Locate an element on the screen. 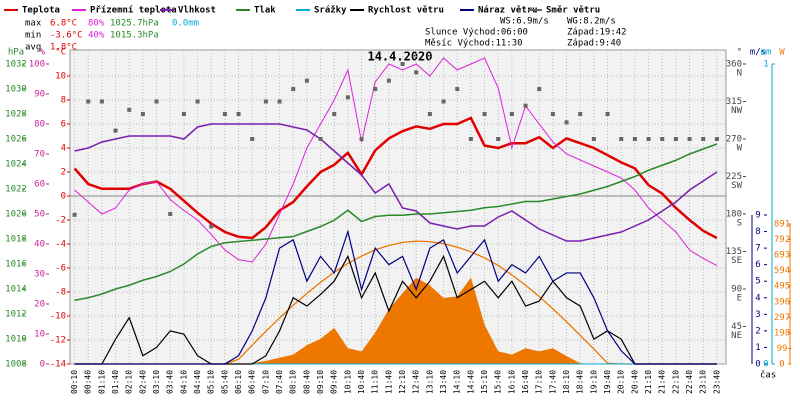 The width and height of the screenshot is (800, 400). x-tick-label: 02:10 is located at coordinates (129, 382).